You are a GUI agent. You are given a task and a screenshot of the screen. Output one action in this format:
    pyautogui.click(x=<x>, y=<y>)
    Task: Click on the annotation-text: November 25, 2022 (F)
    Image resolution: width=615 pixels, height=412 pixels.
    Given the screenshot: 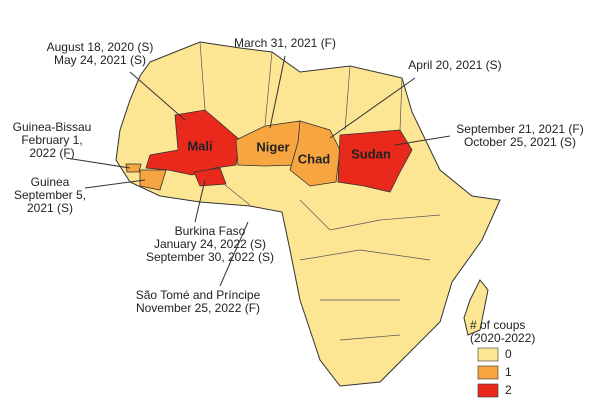 What is the action you would take?
    pyautogui.click(x=198, y=308)
    